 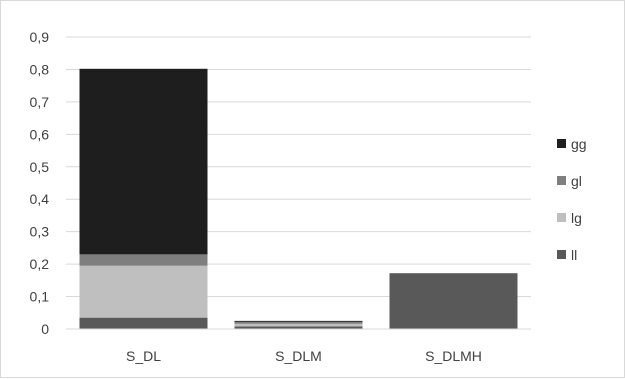 I want to click on legend: gg gl lg ll, so click(x=572, y=199).